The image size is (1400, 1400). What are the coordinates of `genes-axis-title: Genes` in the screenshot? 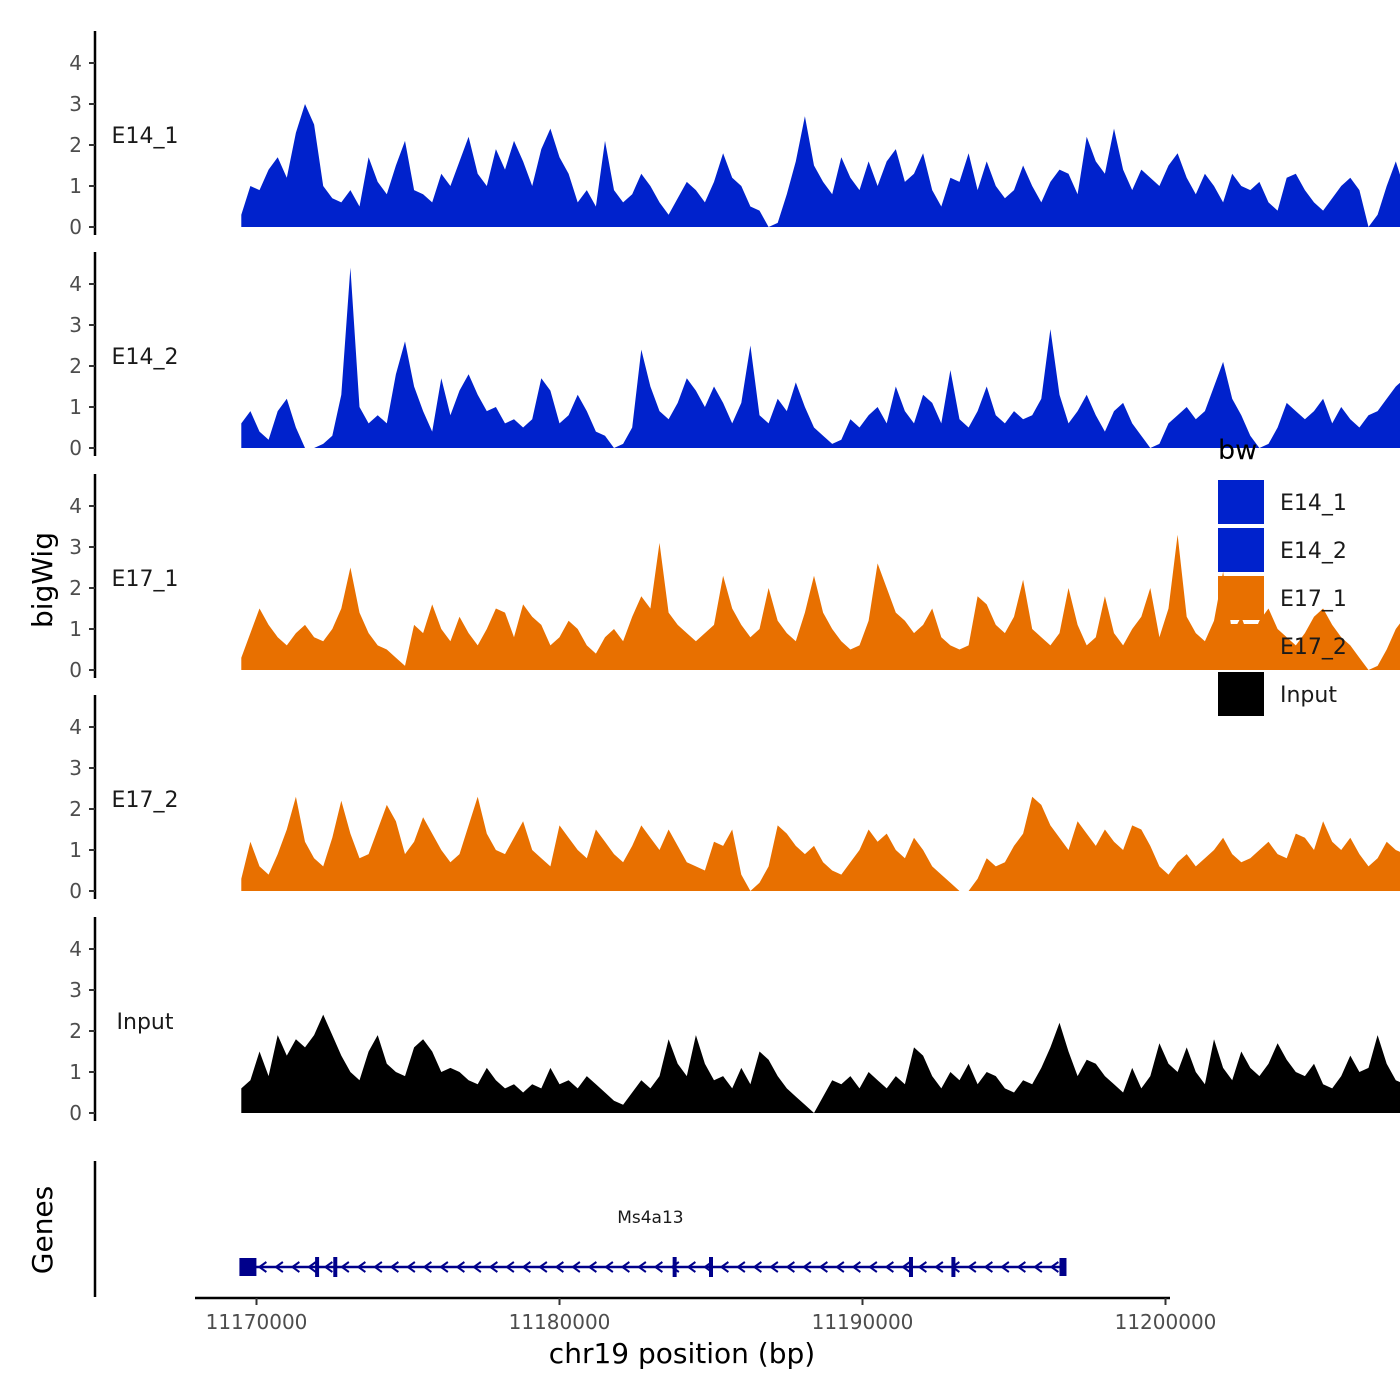 It's located at (42, 1230).